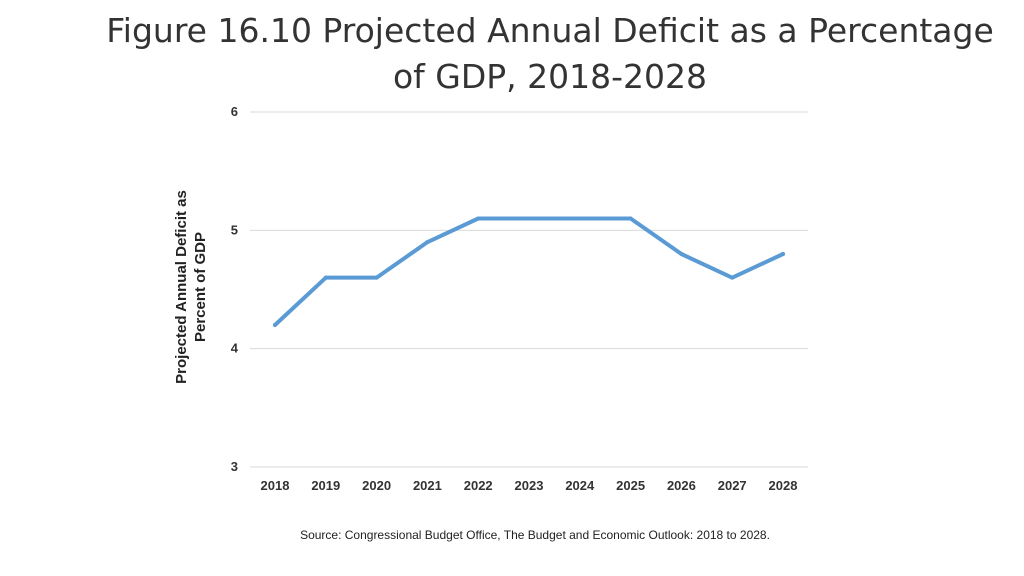 The height and width of the screenshot is (576, 1024). What do you see at coordinates (200, 287) in the screenshot?
I see `y-axis-title-line-2: Percent of GDP` at bounding box center [200, 287].